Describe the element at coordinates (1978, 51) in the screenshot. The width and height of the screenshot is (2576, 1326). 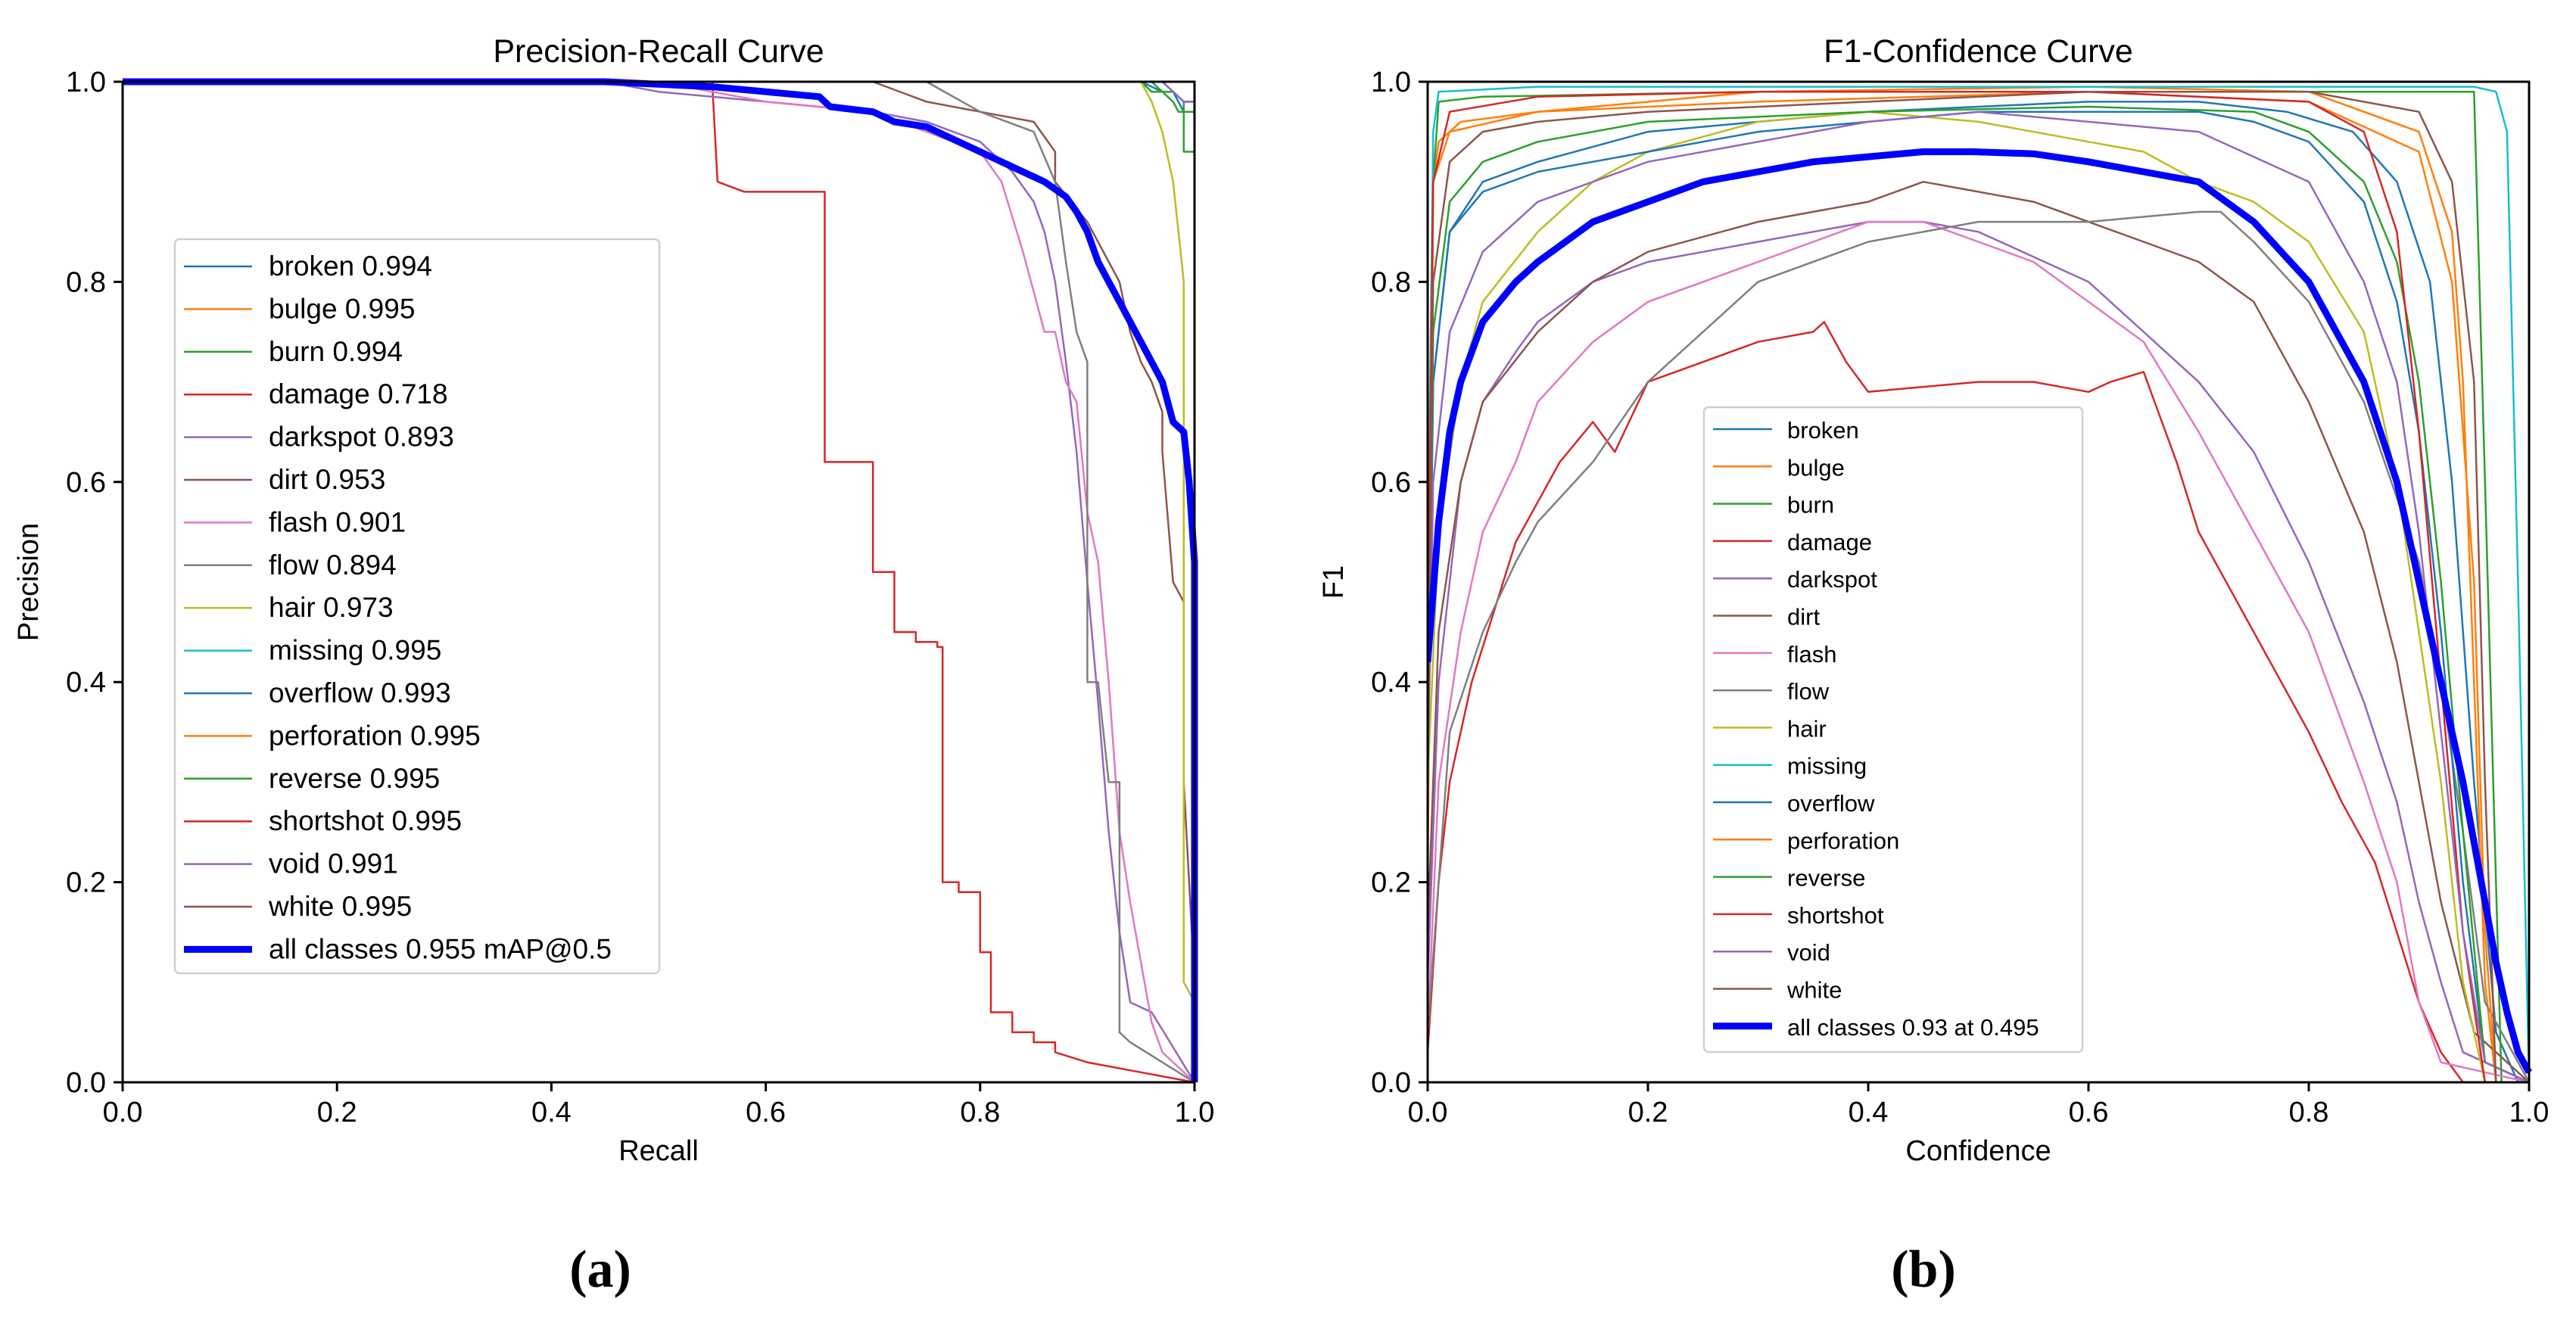
I see `chart-title: F1-Confidence Curve` at that location.